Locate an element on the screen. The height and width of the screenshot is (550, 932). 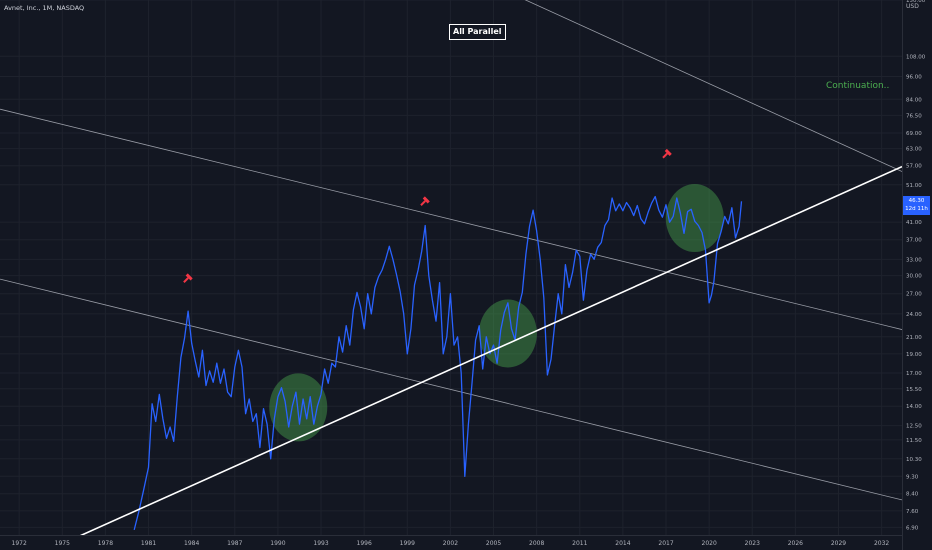
y-tick-label: 76.50 is located at coordinates (914, 116).